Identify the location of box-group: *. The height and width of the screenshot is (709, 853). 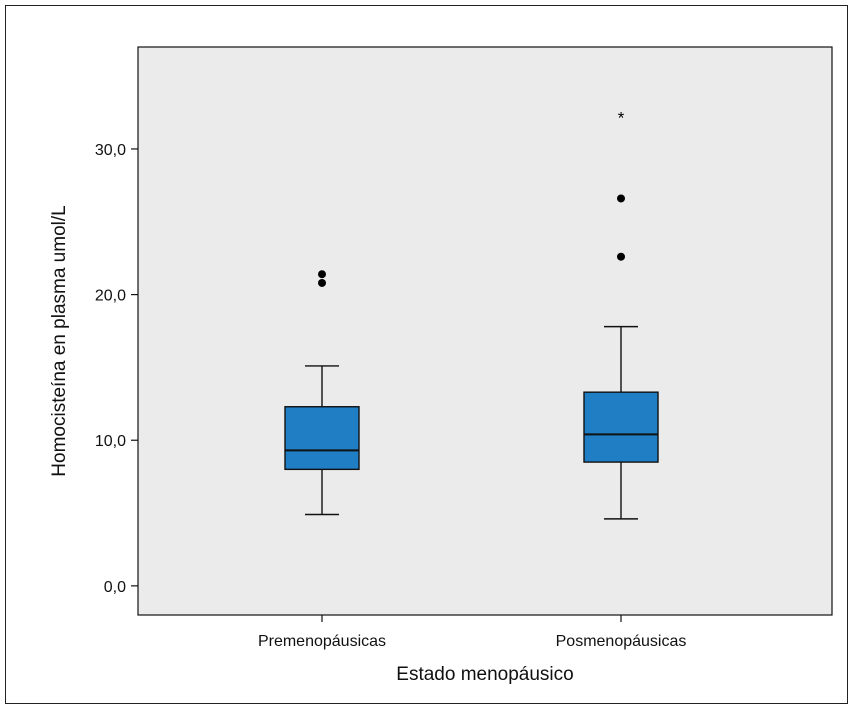
(621, 314).